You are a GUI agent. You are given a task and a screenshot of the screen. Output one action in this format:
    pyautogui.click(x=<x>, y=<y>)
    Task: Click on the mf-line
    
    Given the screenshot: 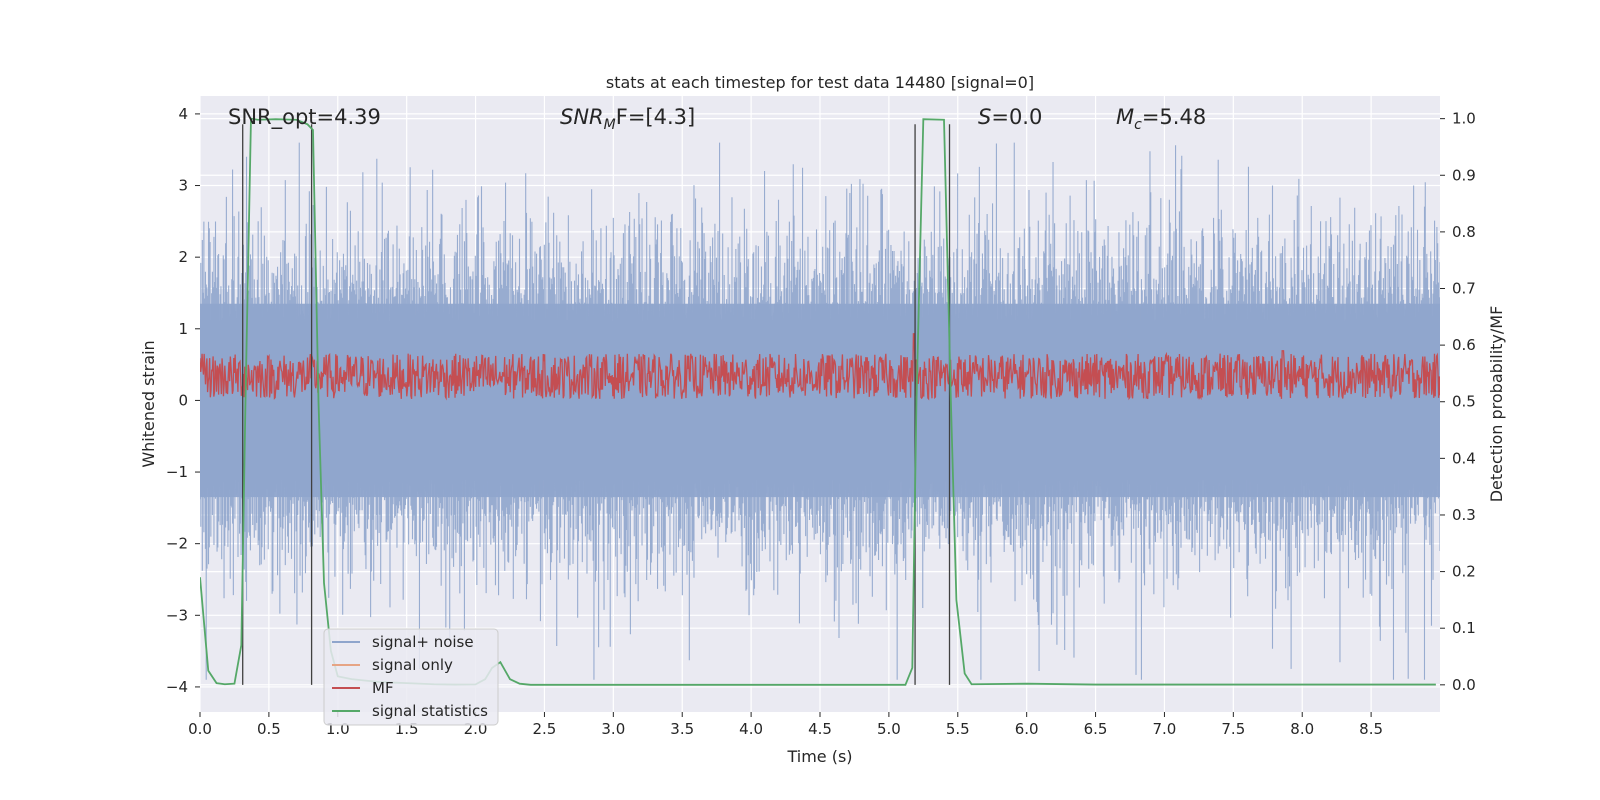 What is the action you would take?
    pyautogui.click(x=820, y=367)
    